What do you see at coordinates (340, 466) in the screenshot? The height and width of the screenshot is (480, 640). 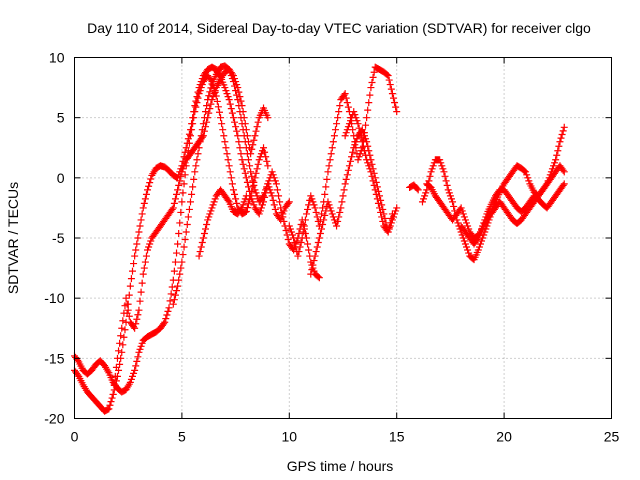 I see `x-axis-label: GPS time / hours` at bounding box center [340, 466].